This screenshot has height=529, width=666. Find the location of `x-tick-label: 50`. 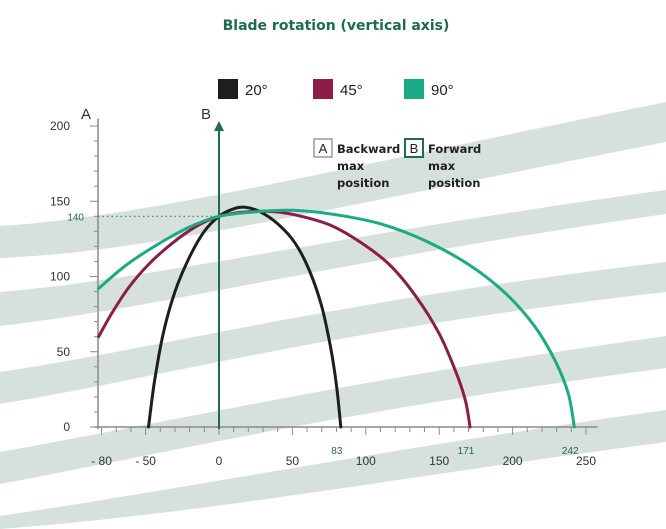

x-tick-label: 50 is located at coordinates (293, 461).